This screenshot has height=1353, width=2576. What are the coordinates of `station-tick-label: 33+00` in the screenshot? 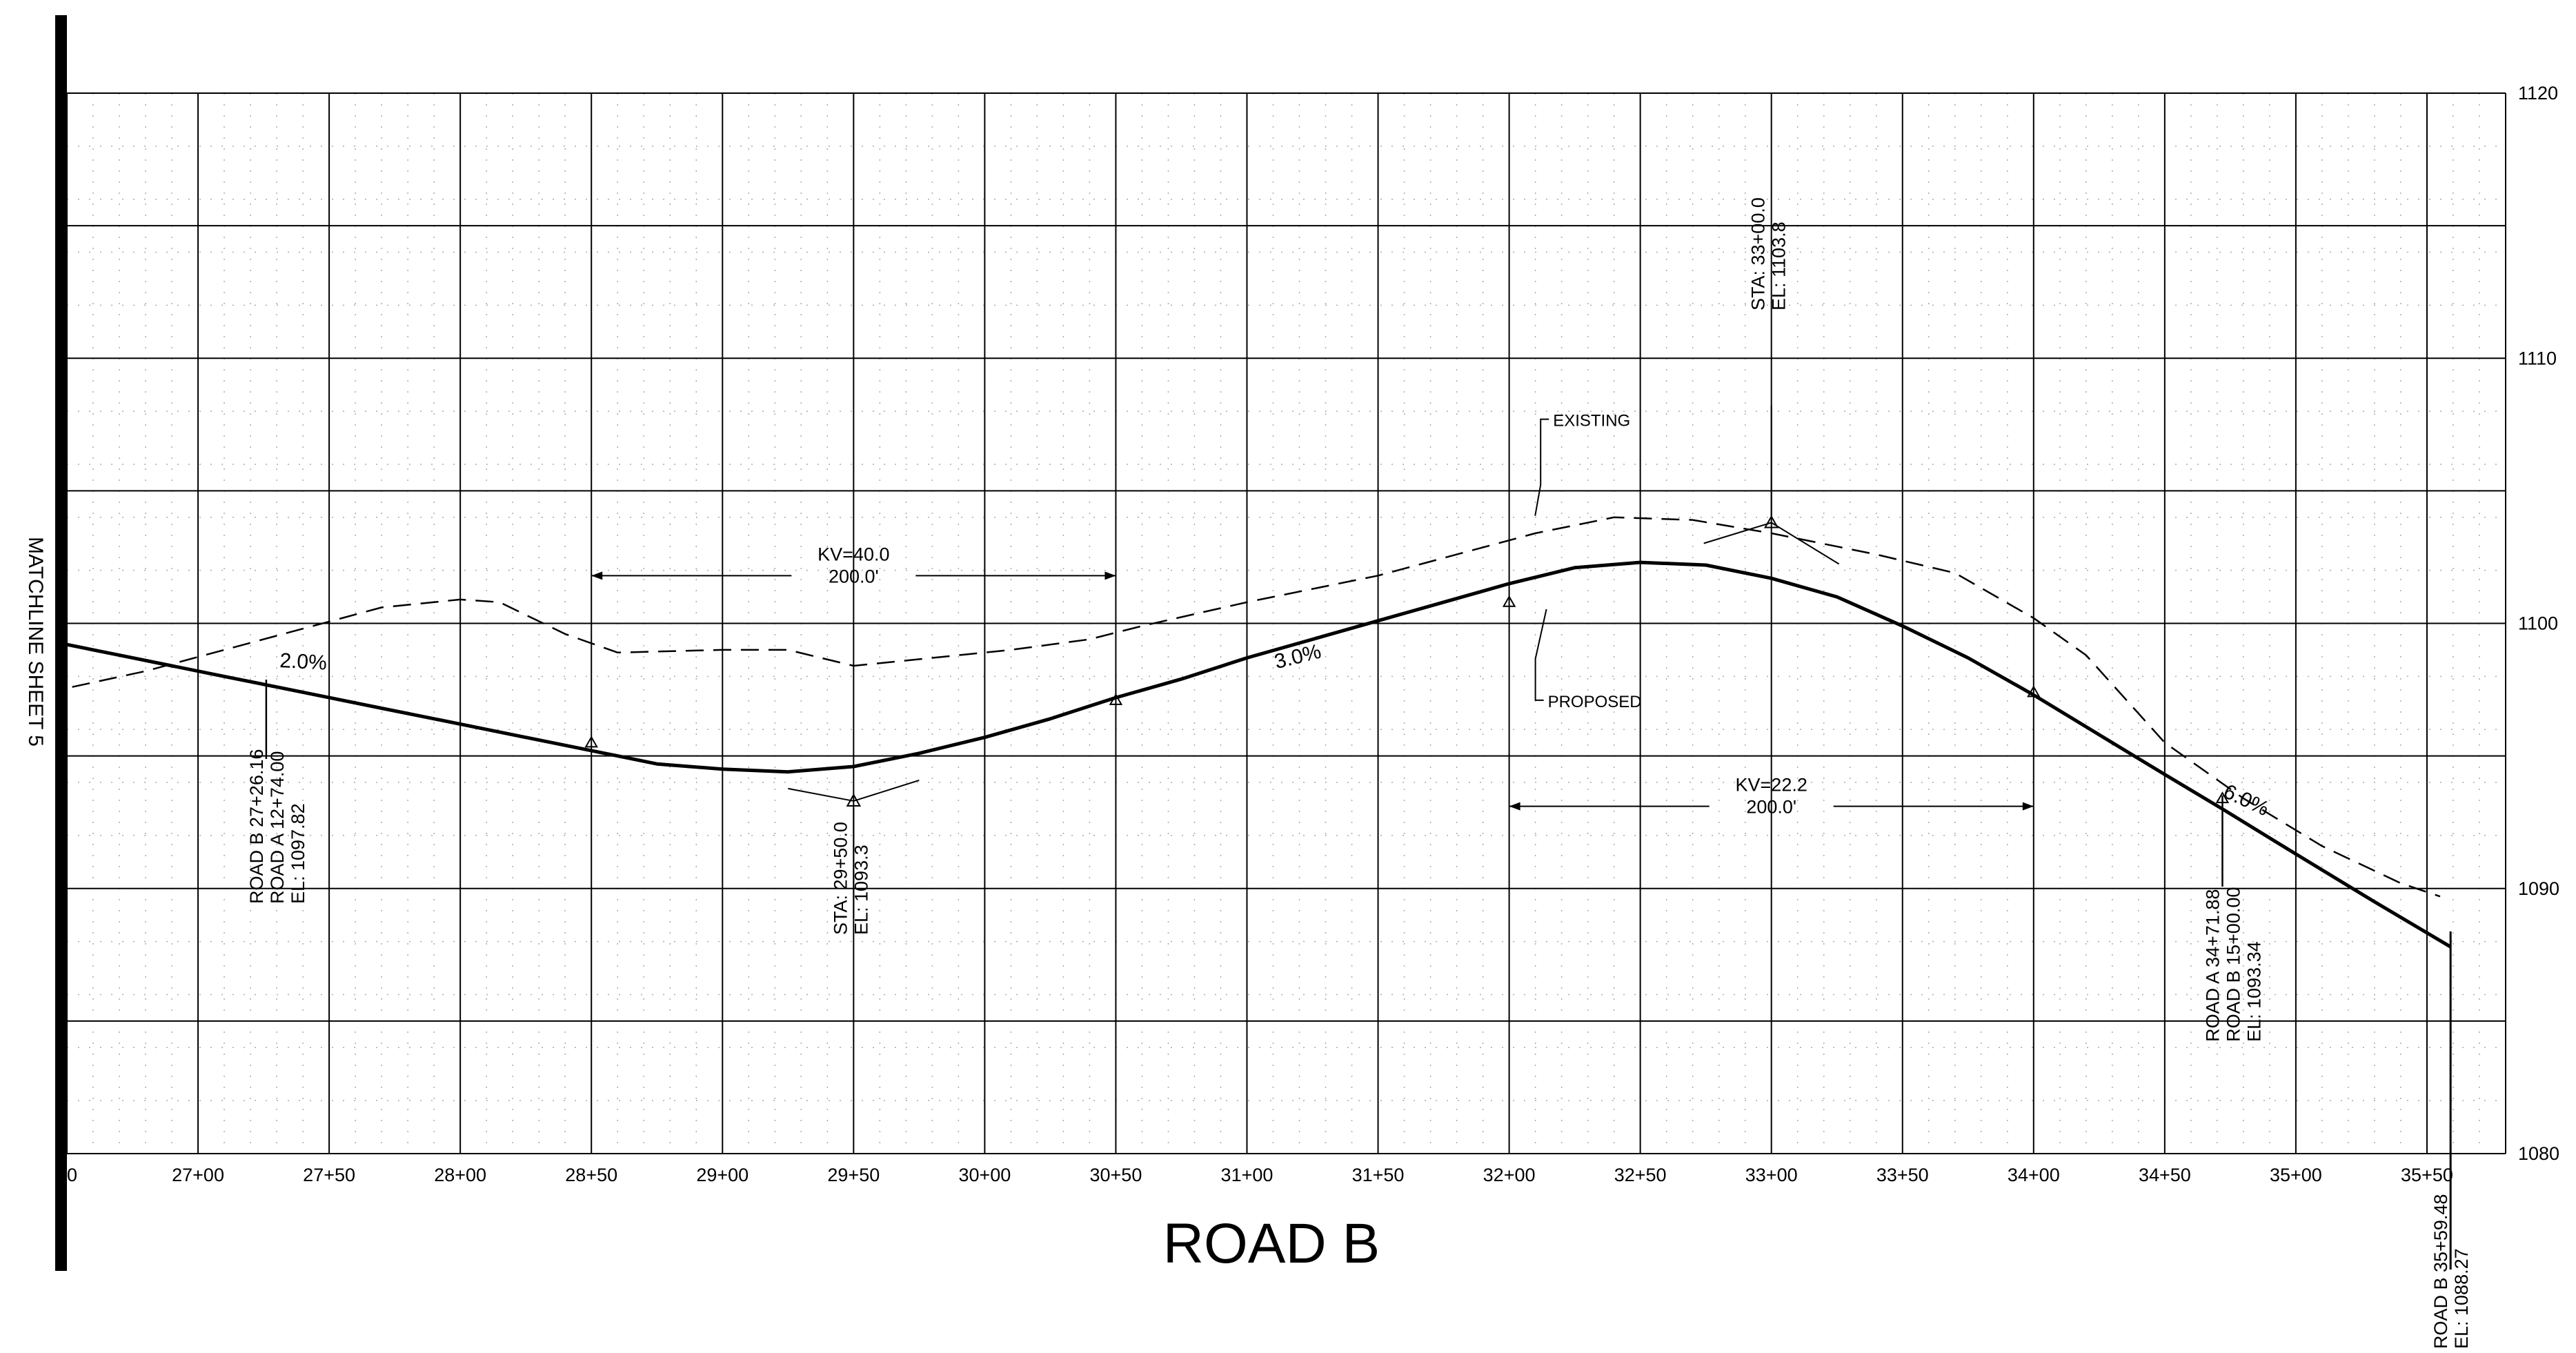 It's located at (1771, 1175).